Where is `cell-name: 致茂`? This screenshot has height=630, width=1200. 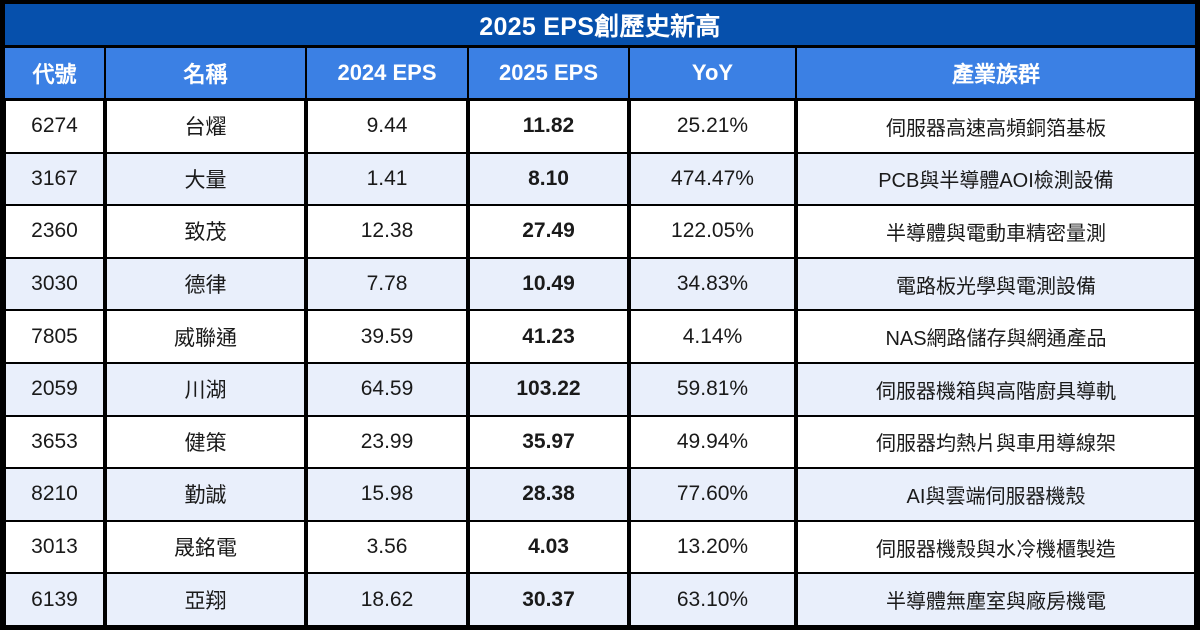 cell-name: 致茂 is located at coordinates (205, 231).